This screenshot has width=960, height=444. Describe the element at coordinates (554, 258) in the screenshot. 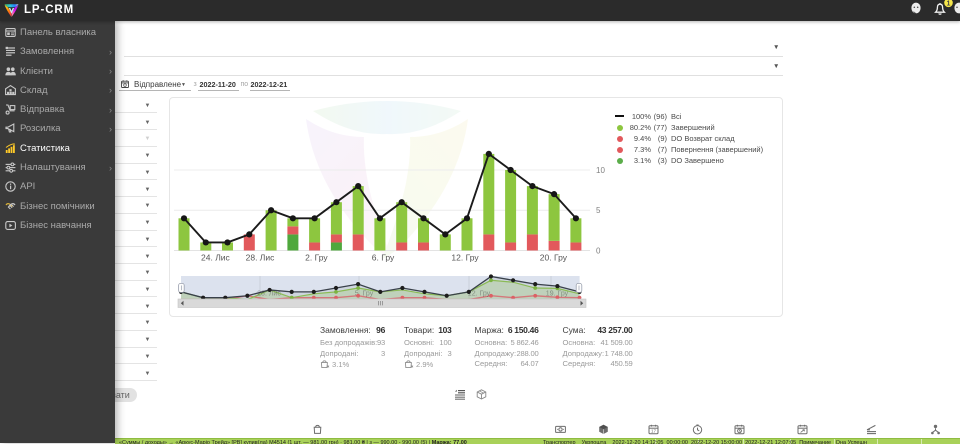

I see `svg-text: 20. Гру` at that location.